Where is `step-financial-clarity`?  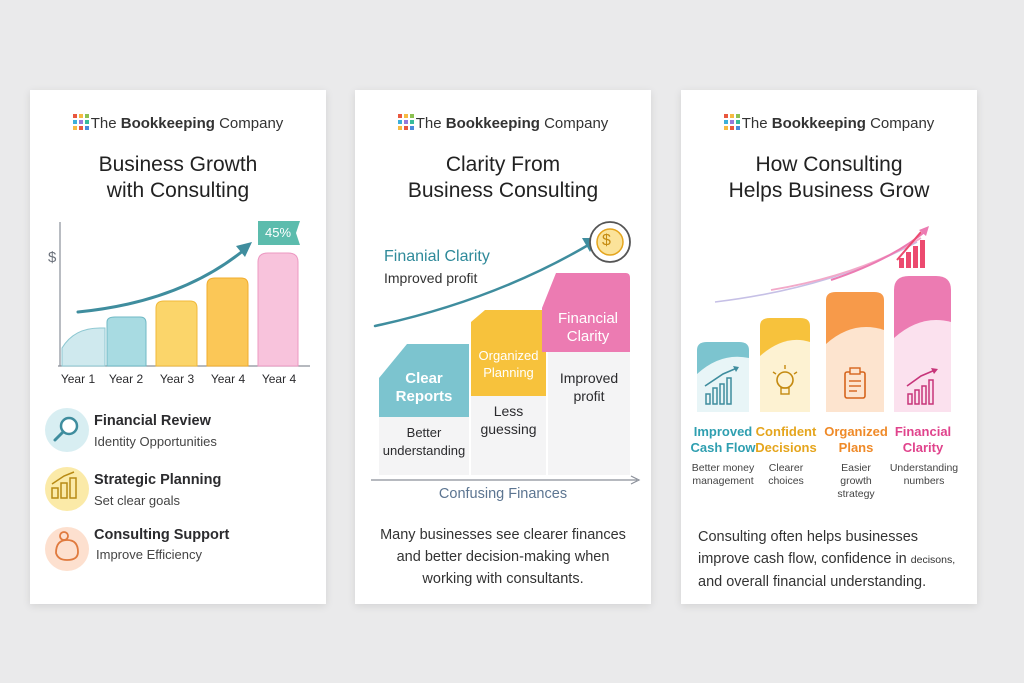
step-financial-clarity is located at coordinates (586, 312).